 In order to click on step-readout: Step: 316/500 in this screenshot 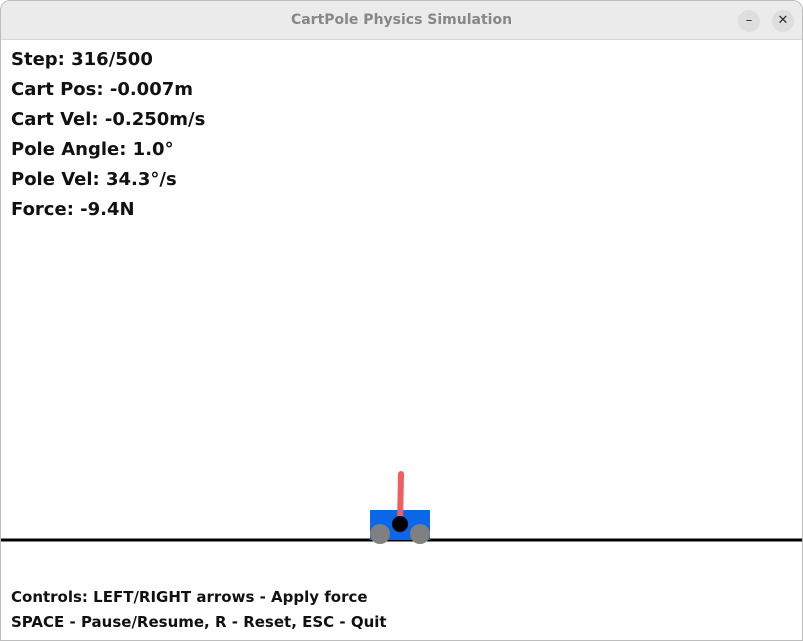, I will do `click(82, 59)`.